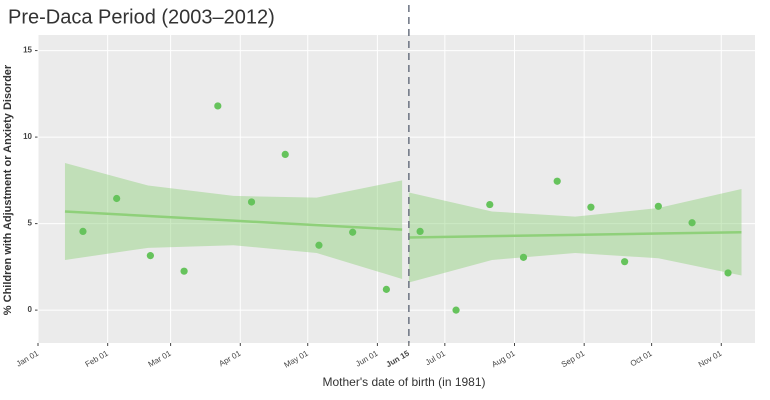  Describe the element at coordinates (710, 358) in the screenshot. I see `x-tick-label: Nov 01` at that location.